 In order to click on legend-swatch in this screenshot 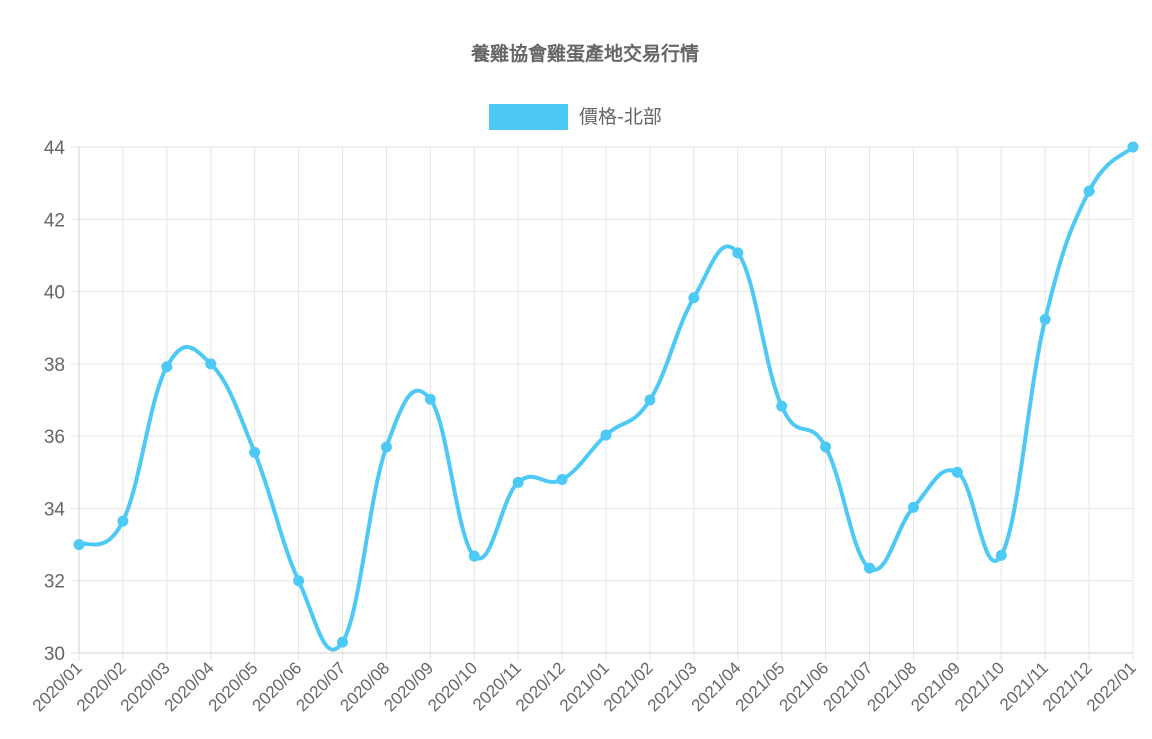, I will do `click(528, 117)`.